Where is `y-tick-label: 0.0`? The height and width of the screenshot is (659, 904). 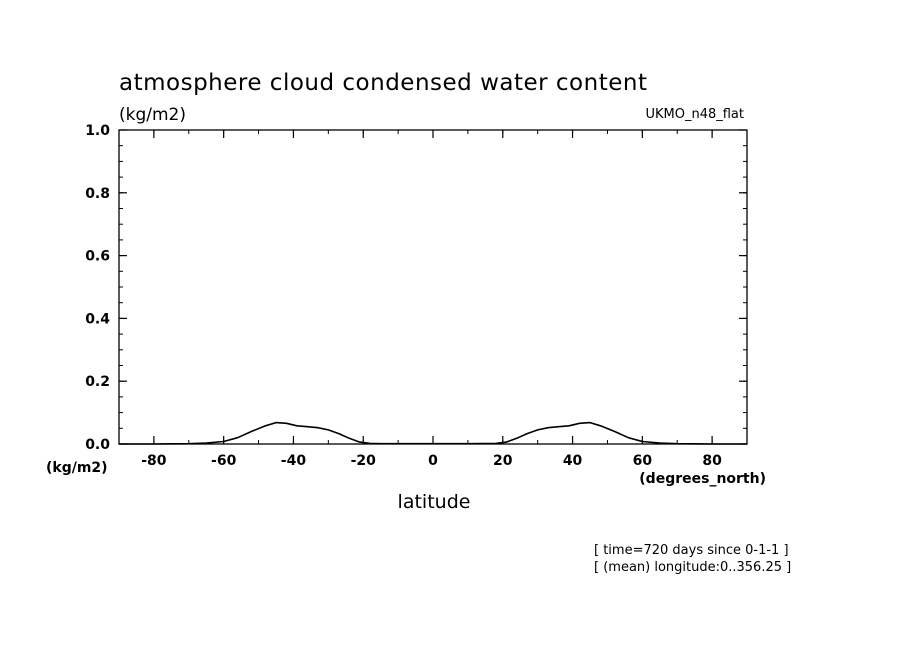 y-tick-label: 0.0 is located at coordinates (97, 445).